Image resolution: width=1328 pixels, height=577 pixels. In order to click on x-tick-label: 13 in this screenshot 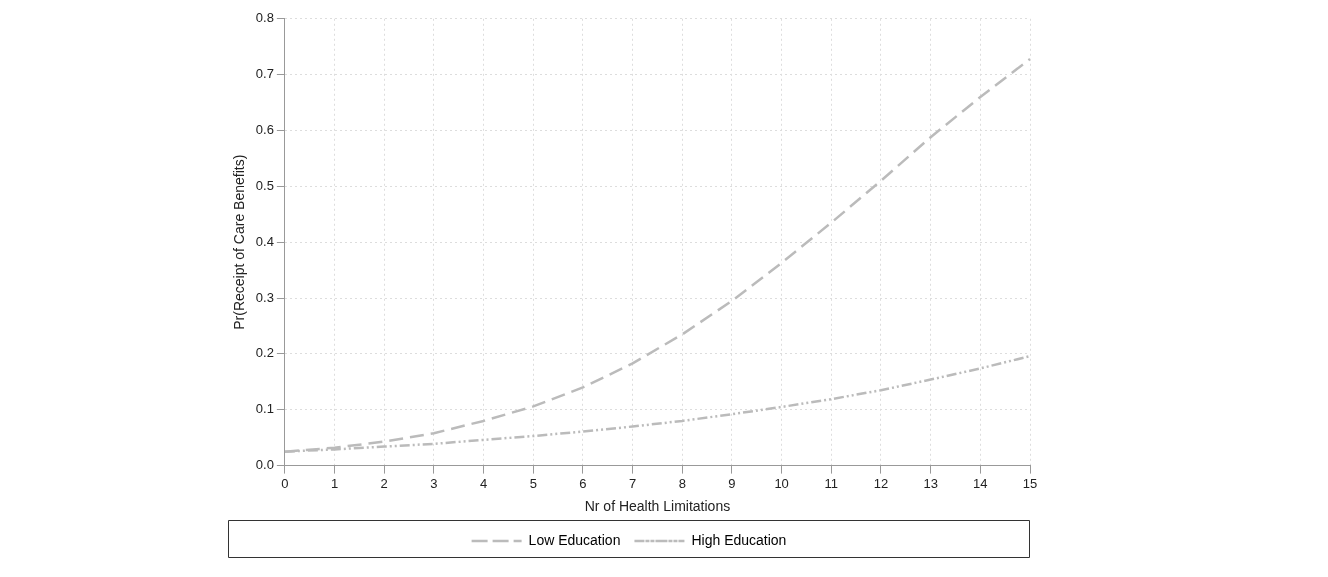, I will do `click(930, 483)`.